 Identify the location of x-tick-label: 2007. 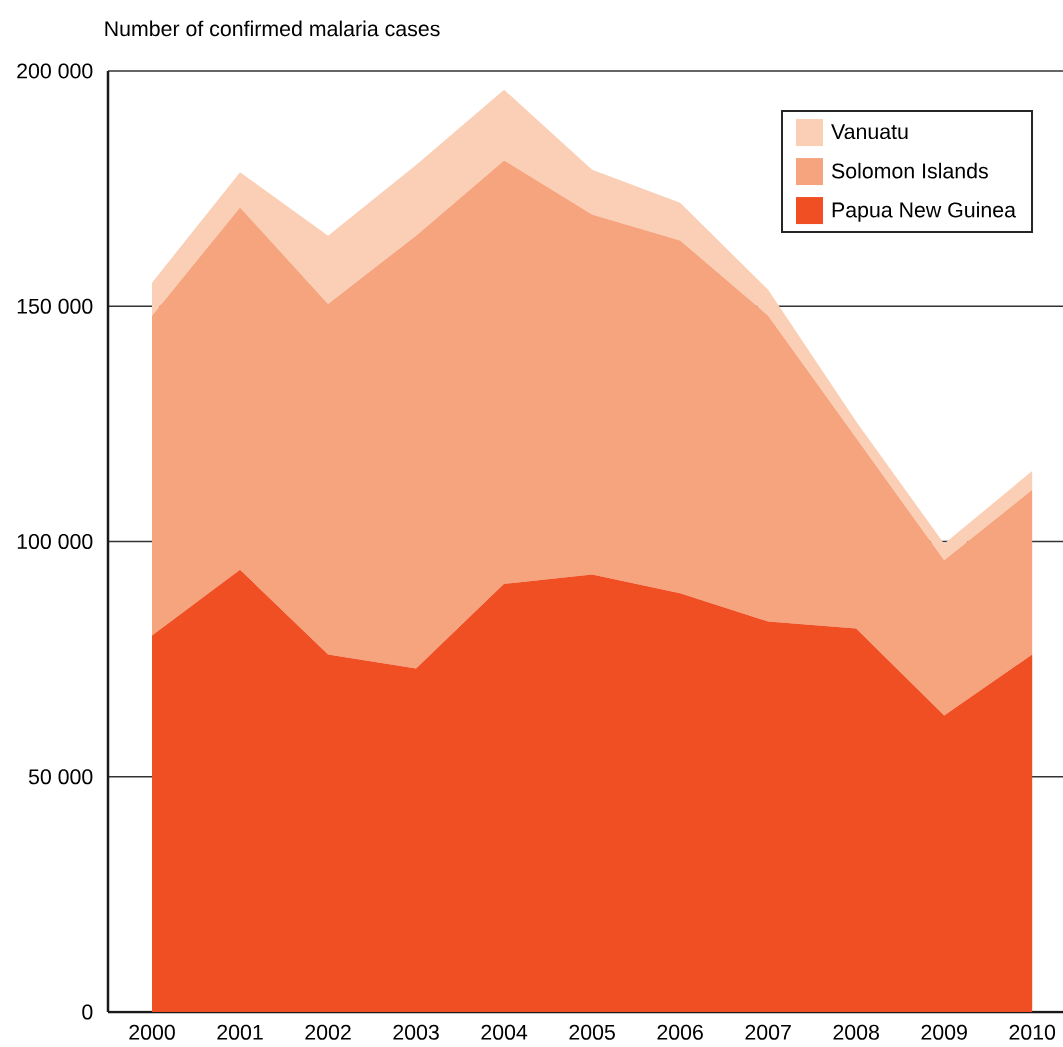
(768, 1032).